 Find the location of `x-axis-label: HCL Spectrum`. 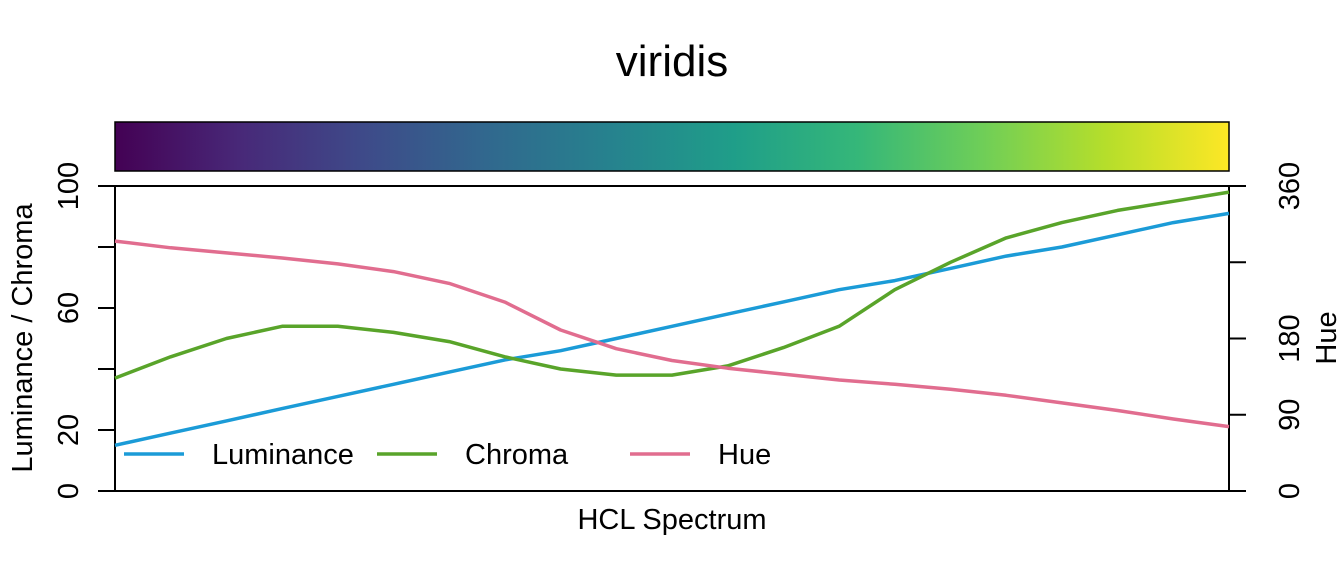

x-axis-label: HCL Spectrum is located at coordinates (671, 520).